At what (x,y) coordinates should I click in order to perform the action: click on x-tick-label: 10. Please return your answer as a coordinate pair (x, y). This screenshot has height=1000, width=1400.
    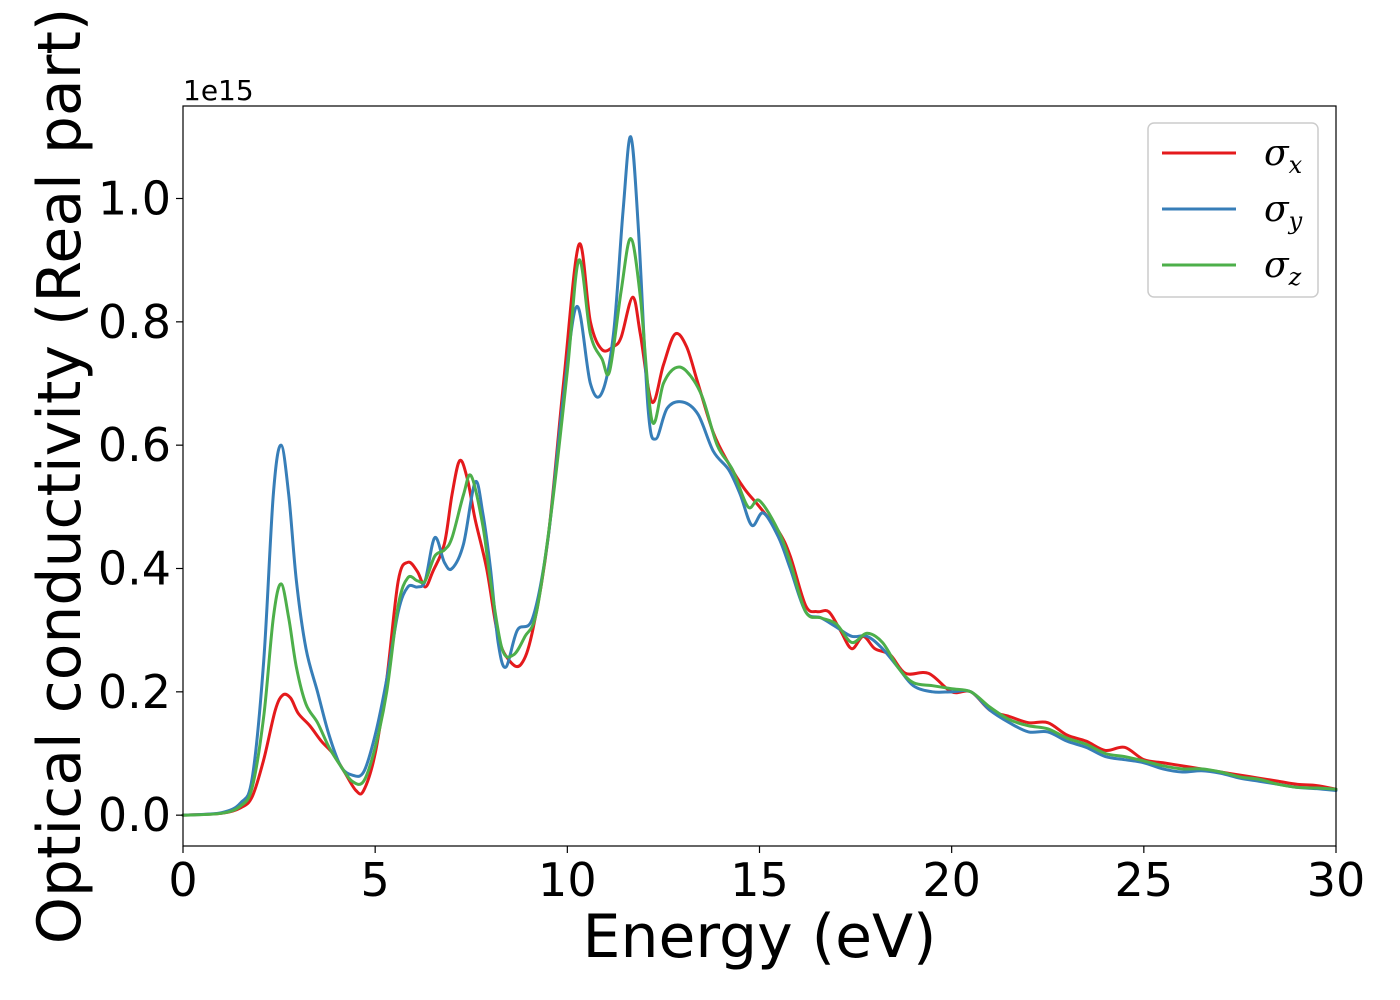
    Looking at the image, I should click on (567, 880).